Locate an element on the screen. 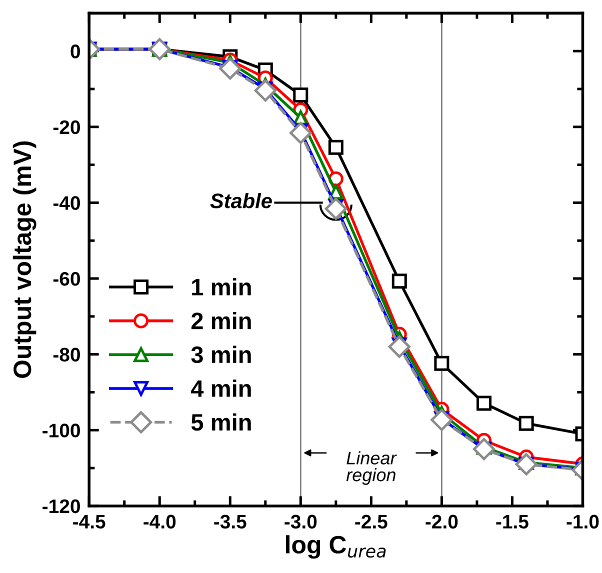  y-tick-label: 0 is located at coordinates (75, 51).